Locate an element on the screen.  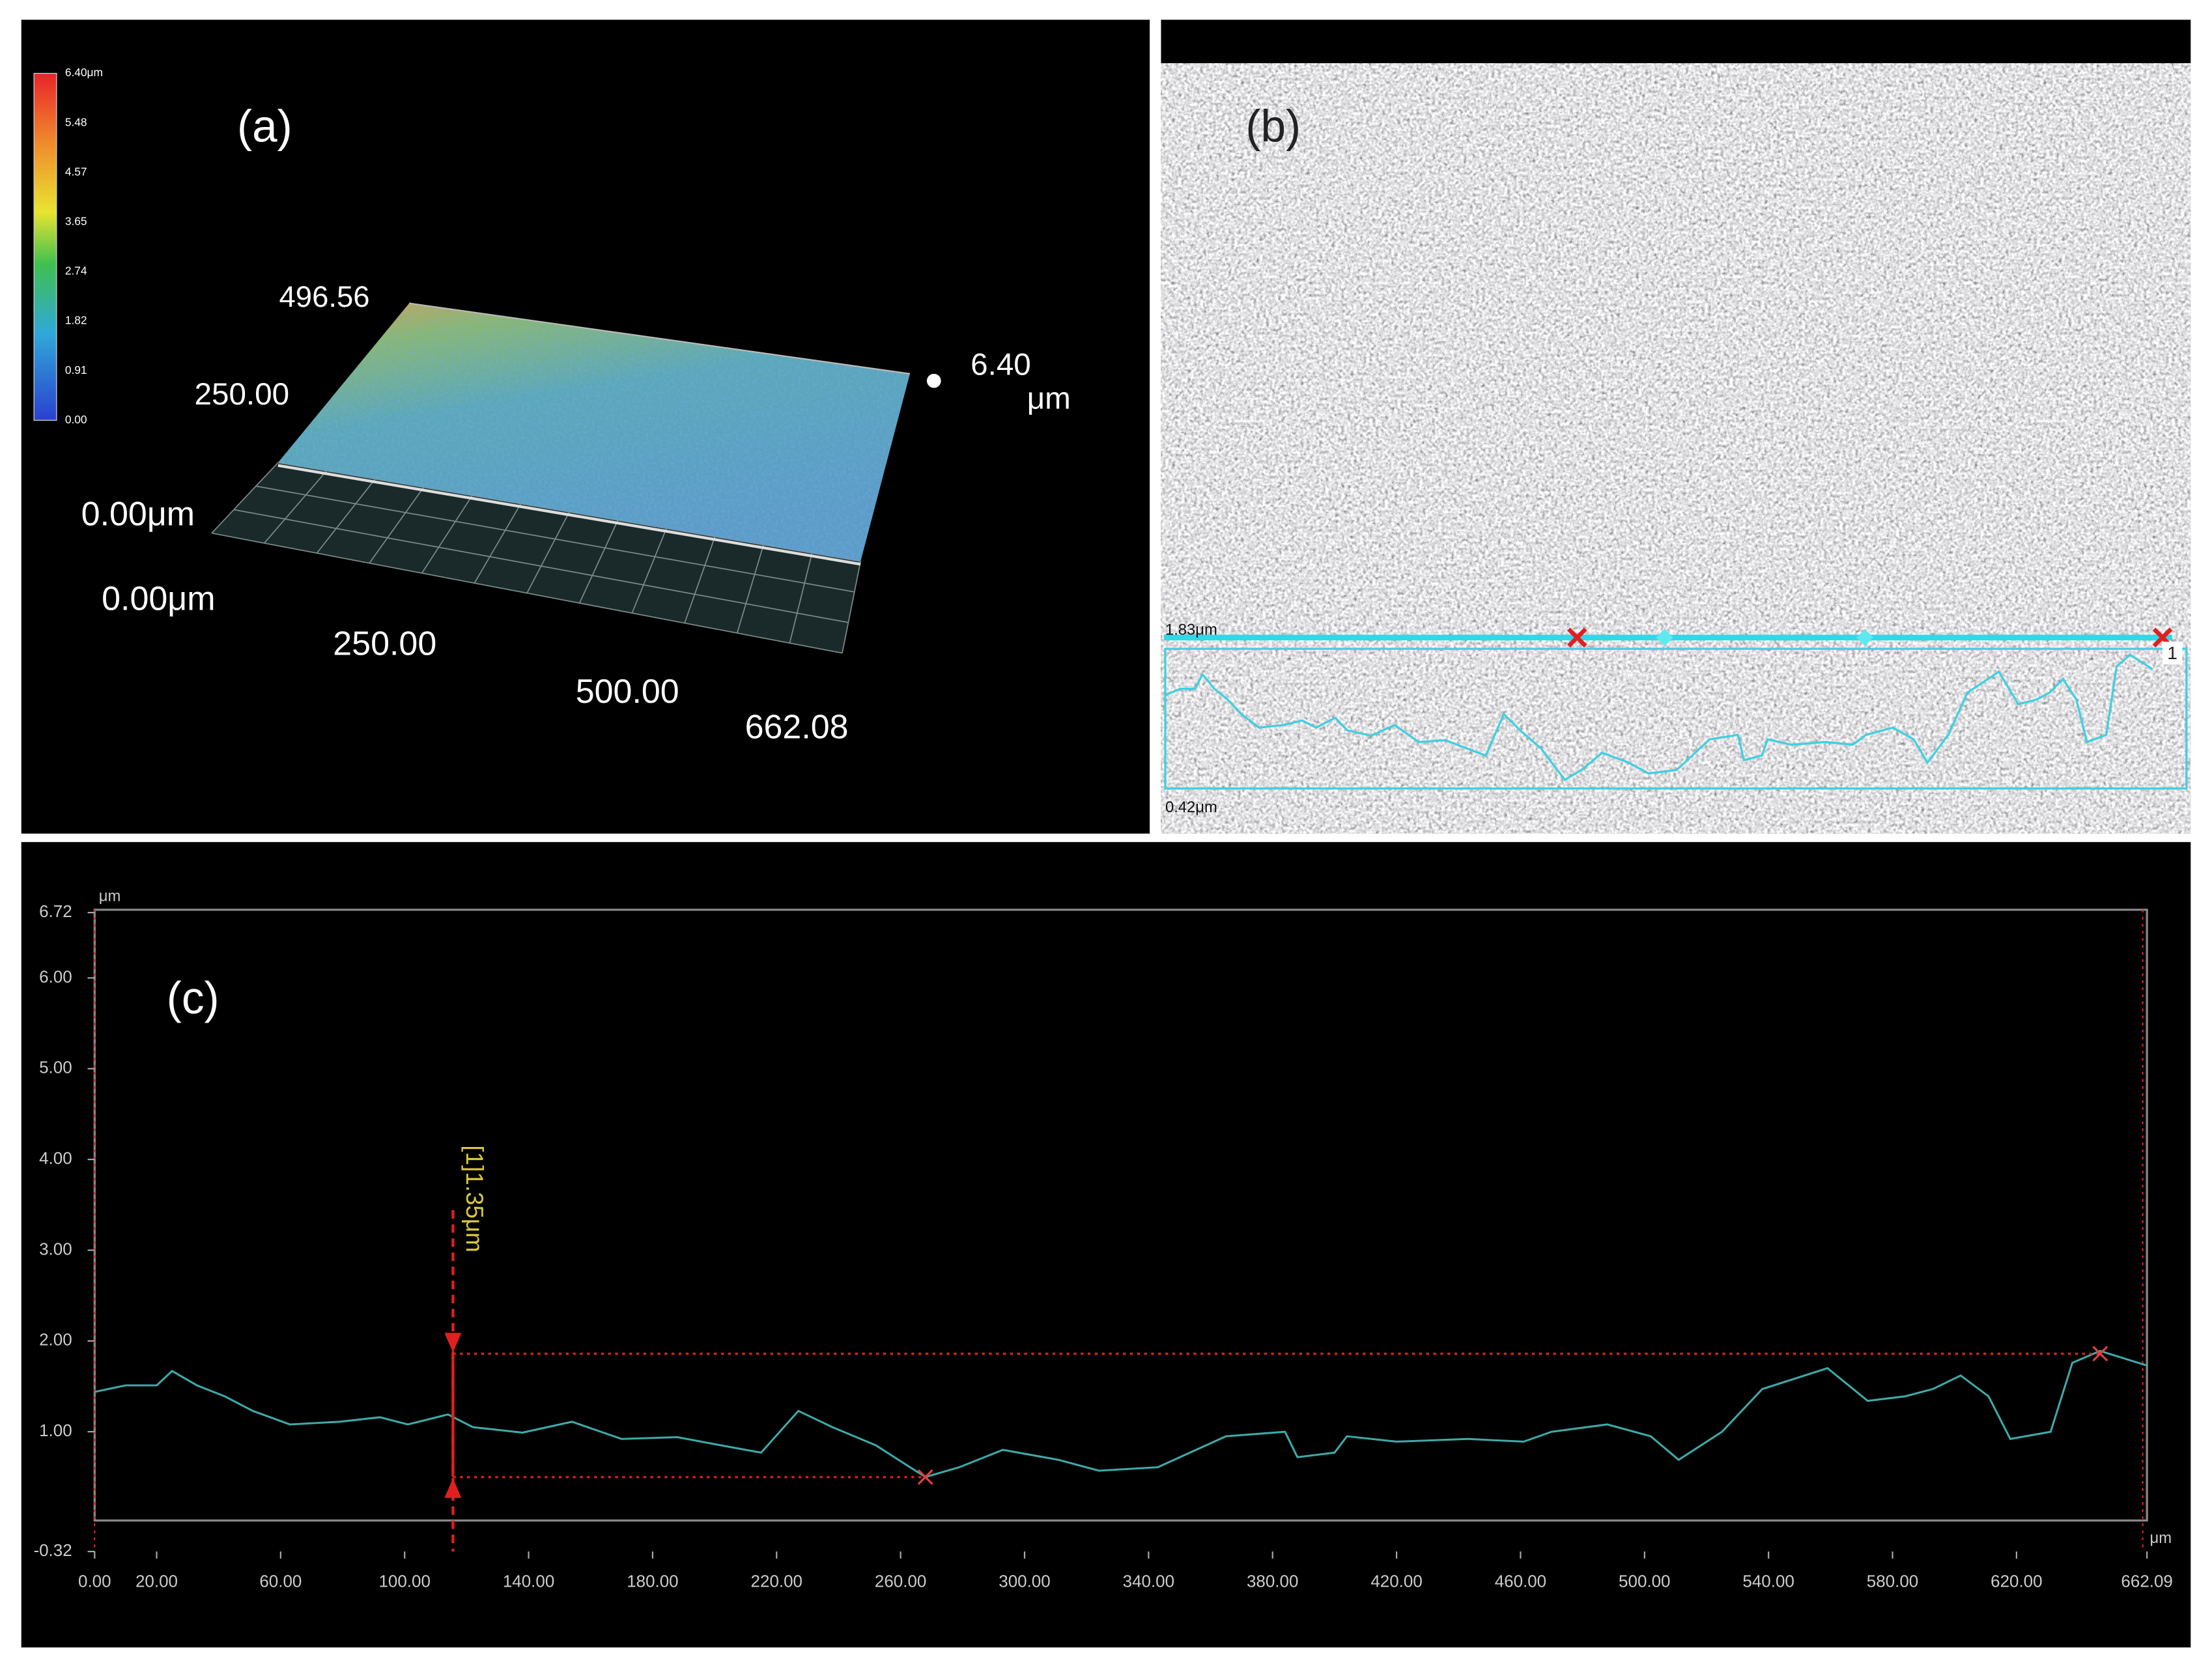
panel-label: (c) is located at coordinates (193, 997).